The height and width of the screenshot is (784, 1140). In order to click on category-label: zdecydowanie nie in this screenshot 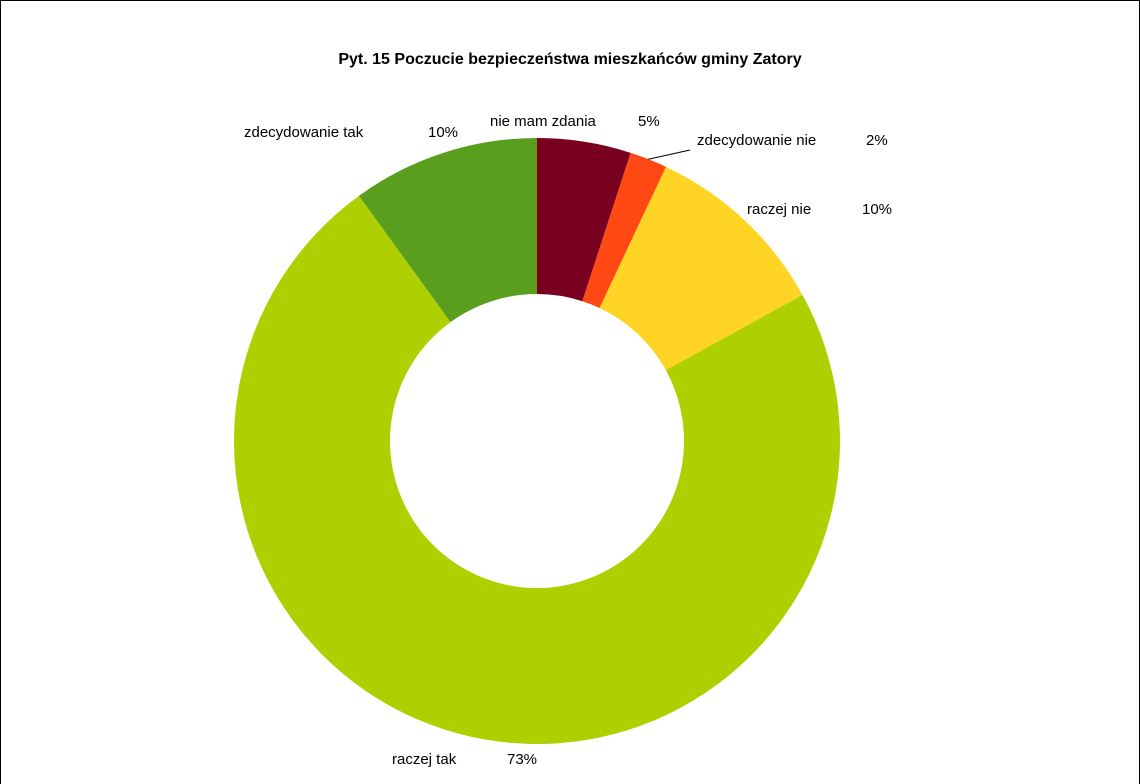, I will do `click(756, 140)`.